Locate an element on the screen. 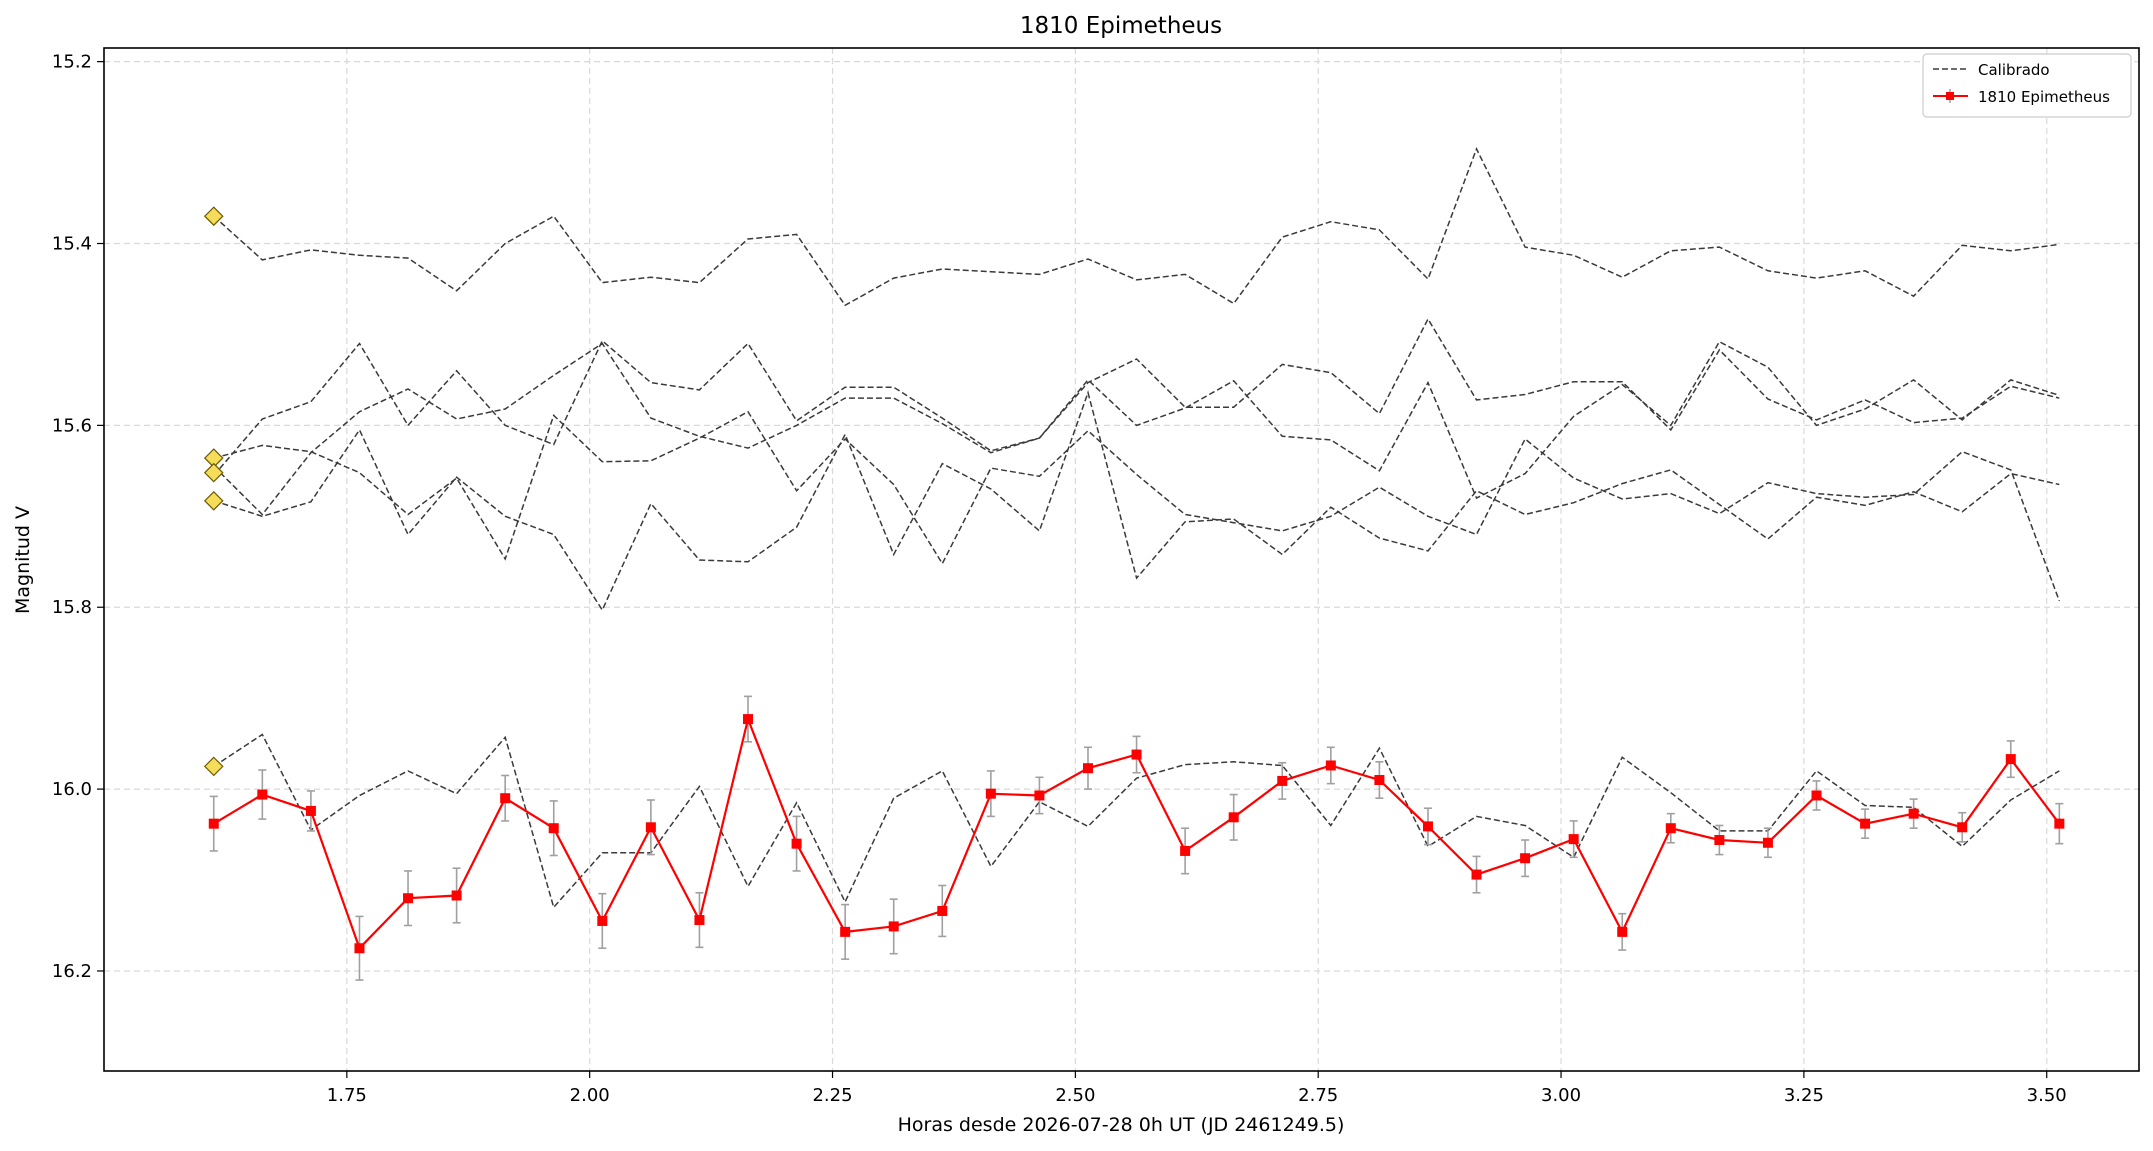 This screenshot has width=2153, height=1151. y-tick-label: 15.2 is located at coordinates (72, 62).